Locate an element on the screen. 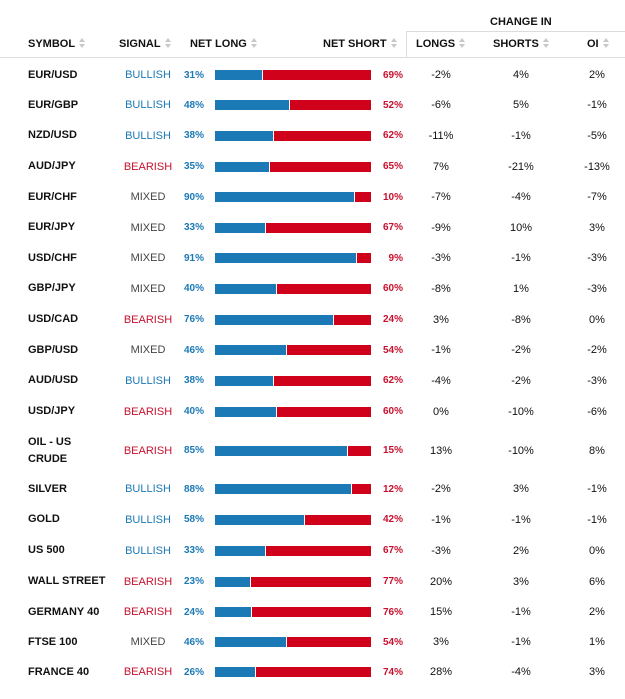  net-long-value: 38% is located at coordinates (193, 380).